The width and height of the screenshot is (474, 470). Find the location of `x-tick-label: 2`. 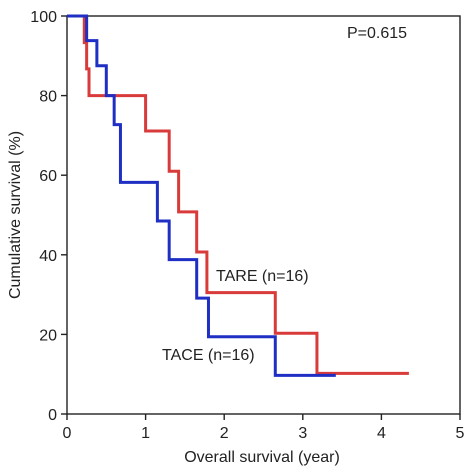

x-tick-label: 2 is located at coordinates (224, 433).